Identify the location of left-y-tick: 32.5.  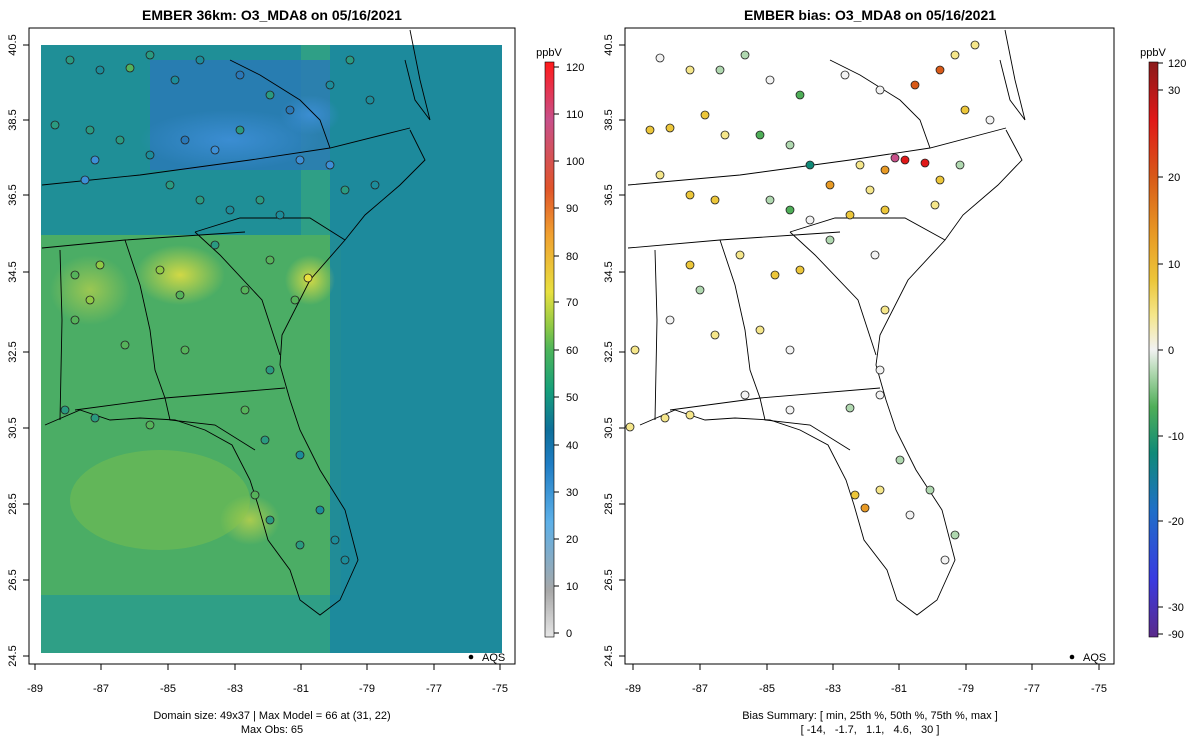
(13, 351).